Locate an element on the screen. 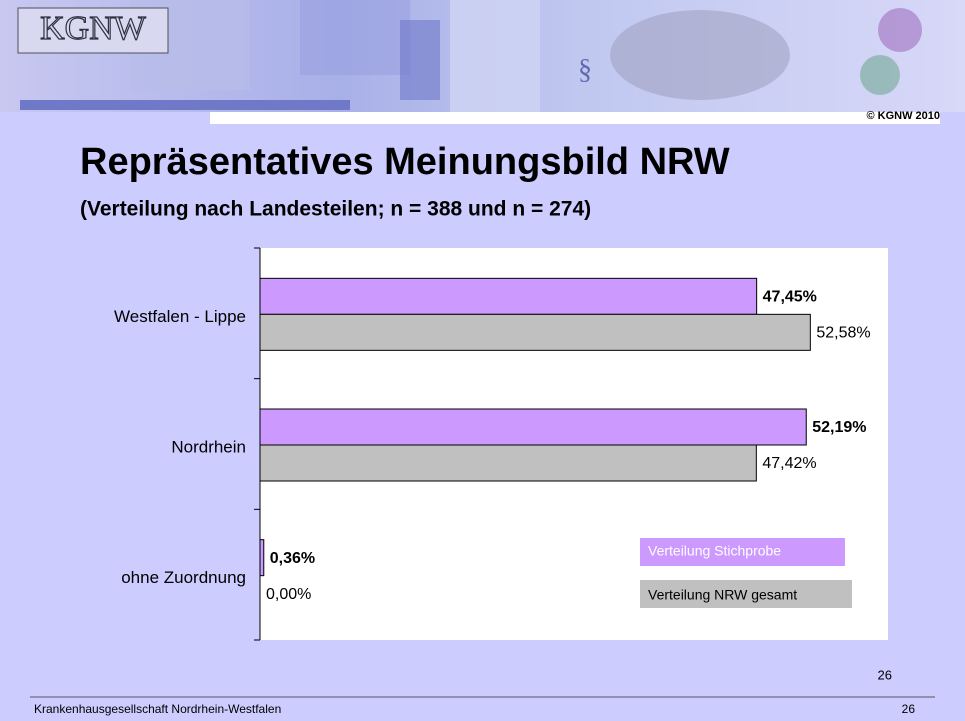 The height and width of the screenshot is (721, 965). legend-label: Verteilung Stichprobe is located at coordinates (714, 551).